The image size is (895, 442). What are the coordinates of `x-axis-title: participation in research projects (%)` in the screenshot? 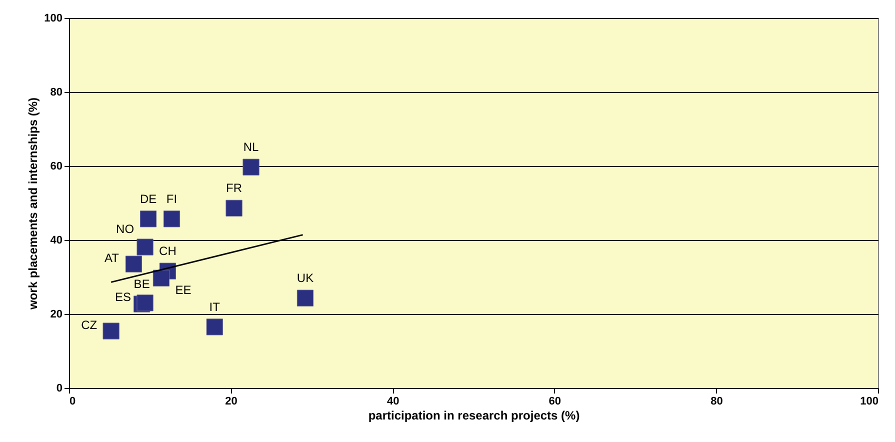 It's located at (474, 415).